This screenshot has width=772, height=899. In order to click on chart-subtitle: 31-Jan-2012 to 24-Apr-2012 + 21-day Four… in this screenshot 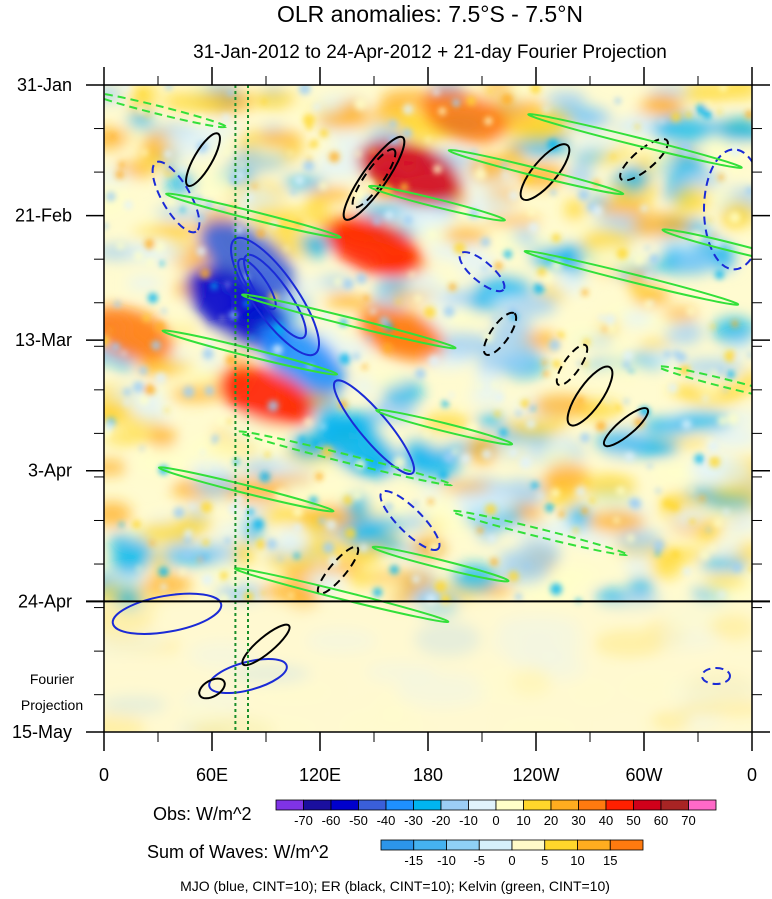, I will do `click(430, 52)`.